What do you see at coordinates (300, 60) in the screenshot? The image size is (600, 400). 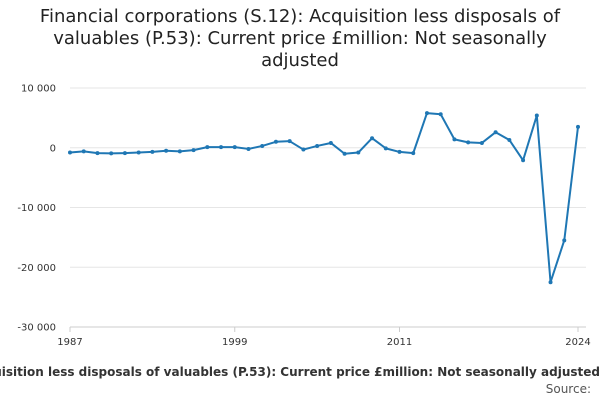 I see `chart-title-line: adjusted` at bounding box center [300, 60].